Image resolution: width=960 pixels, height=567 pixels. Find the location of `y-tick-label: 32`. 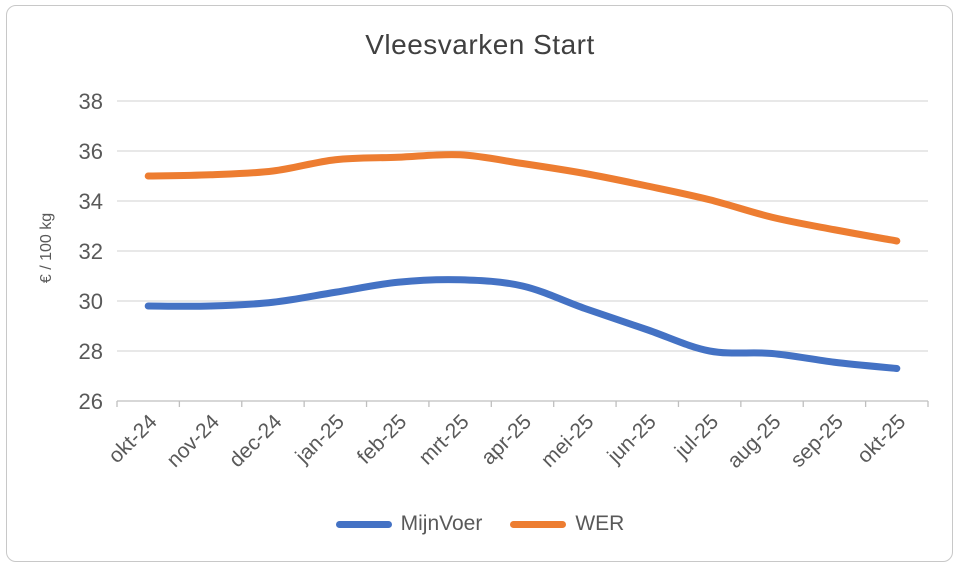

y-tick-label: 32 is located at coordinates (91, 251).